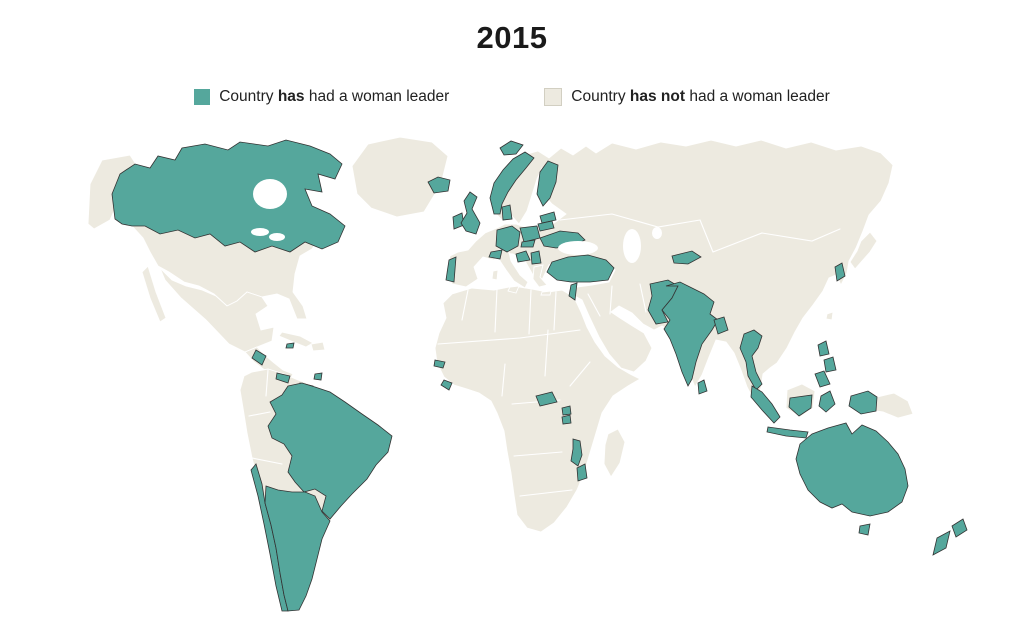 The image size is (1024, 641). I want to click on latvia-shape, so click(548, 217).